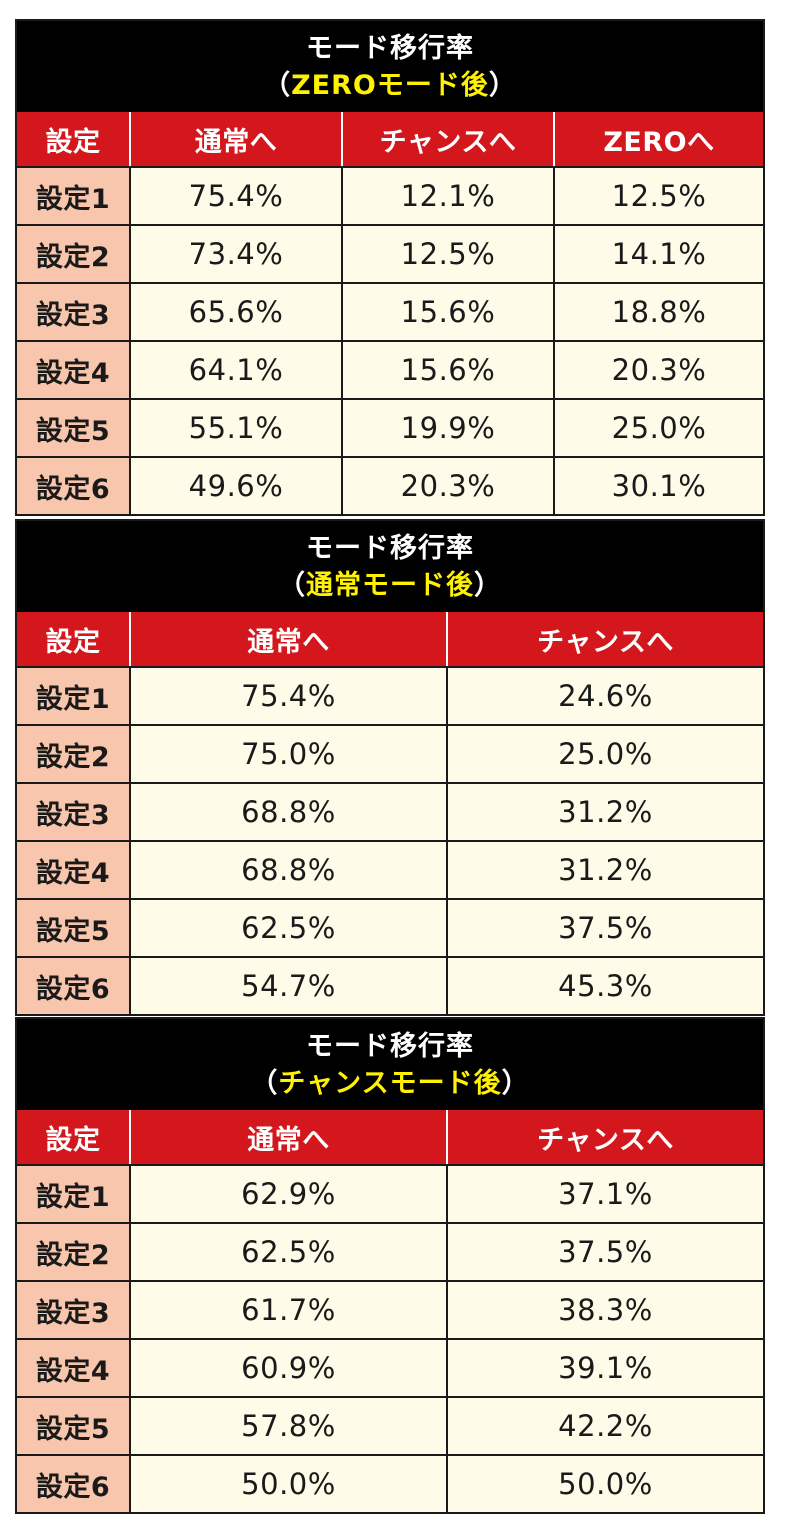  I want to click on value-cell: 42.2%, so click(604, 1426).